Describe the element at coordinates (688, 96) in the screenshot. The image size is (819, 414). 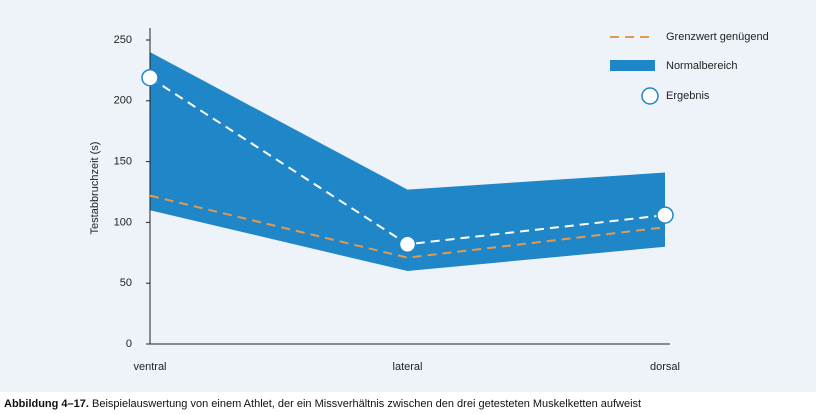
I see `legend-label: Ergebnis` at that location.